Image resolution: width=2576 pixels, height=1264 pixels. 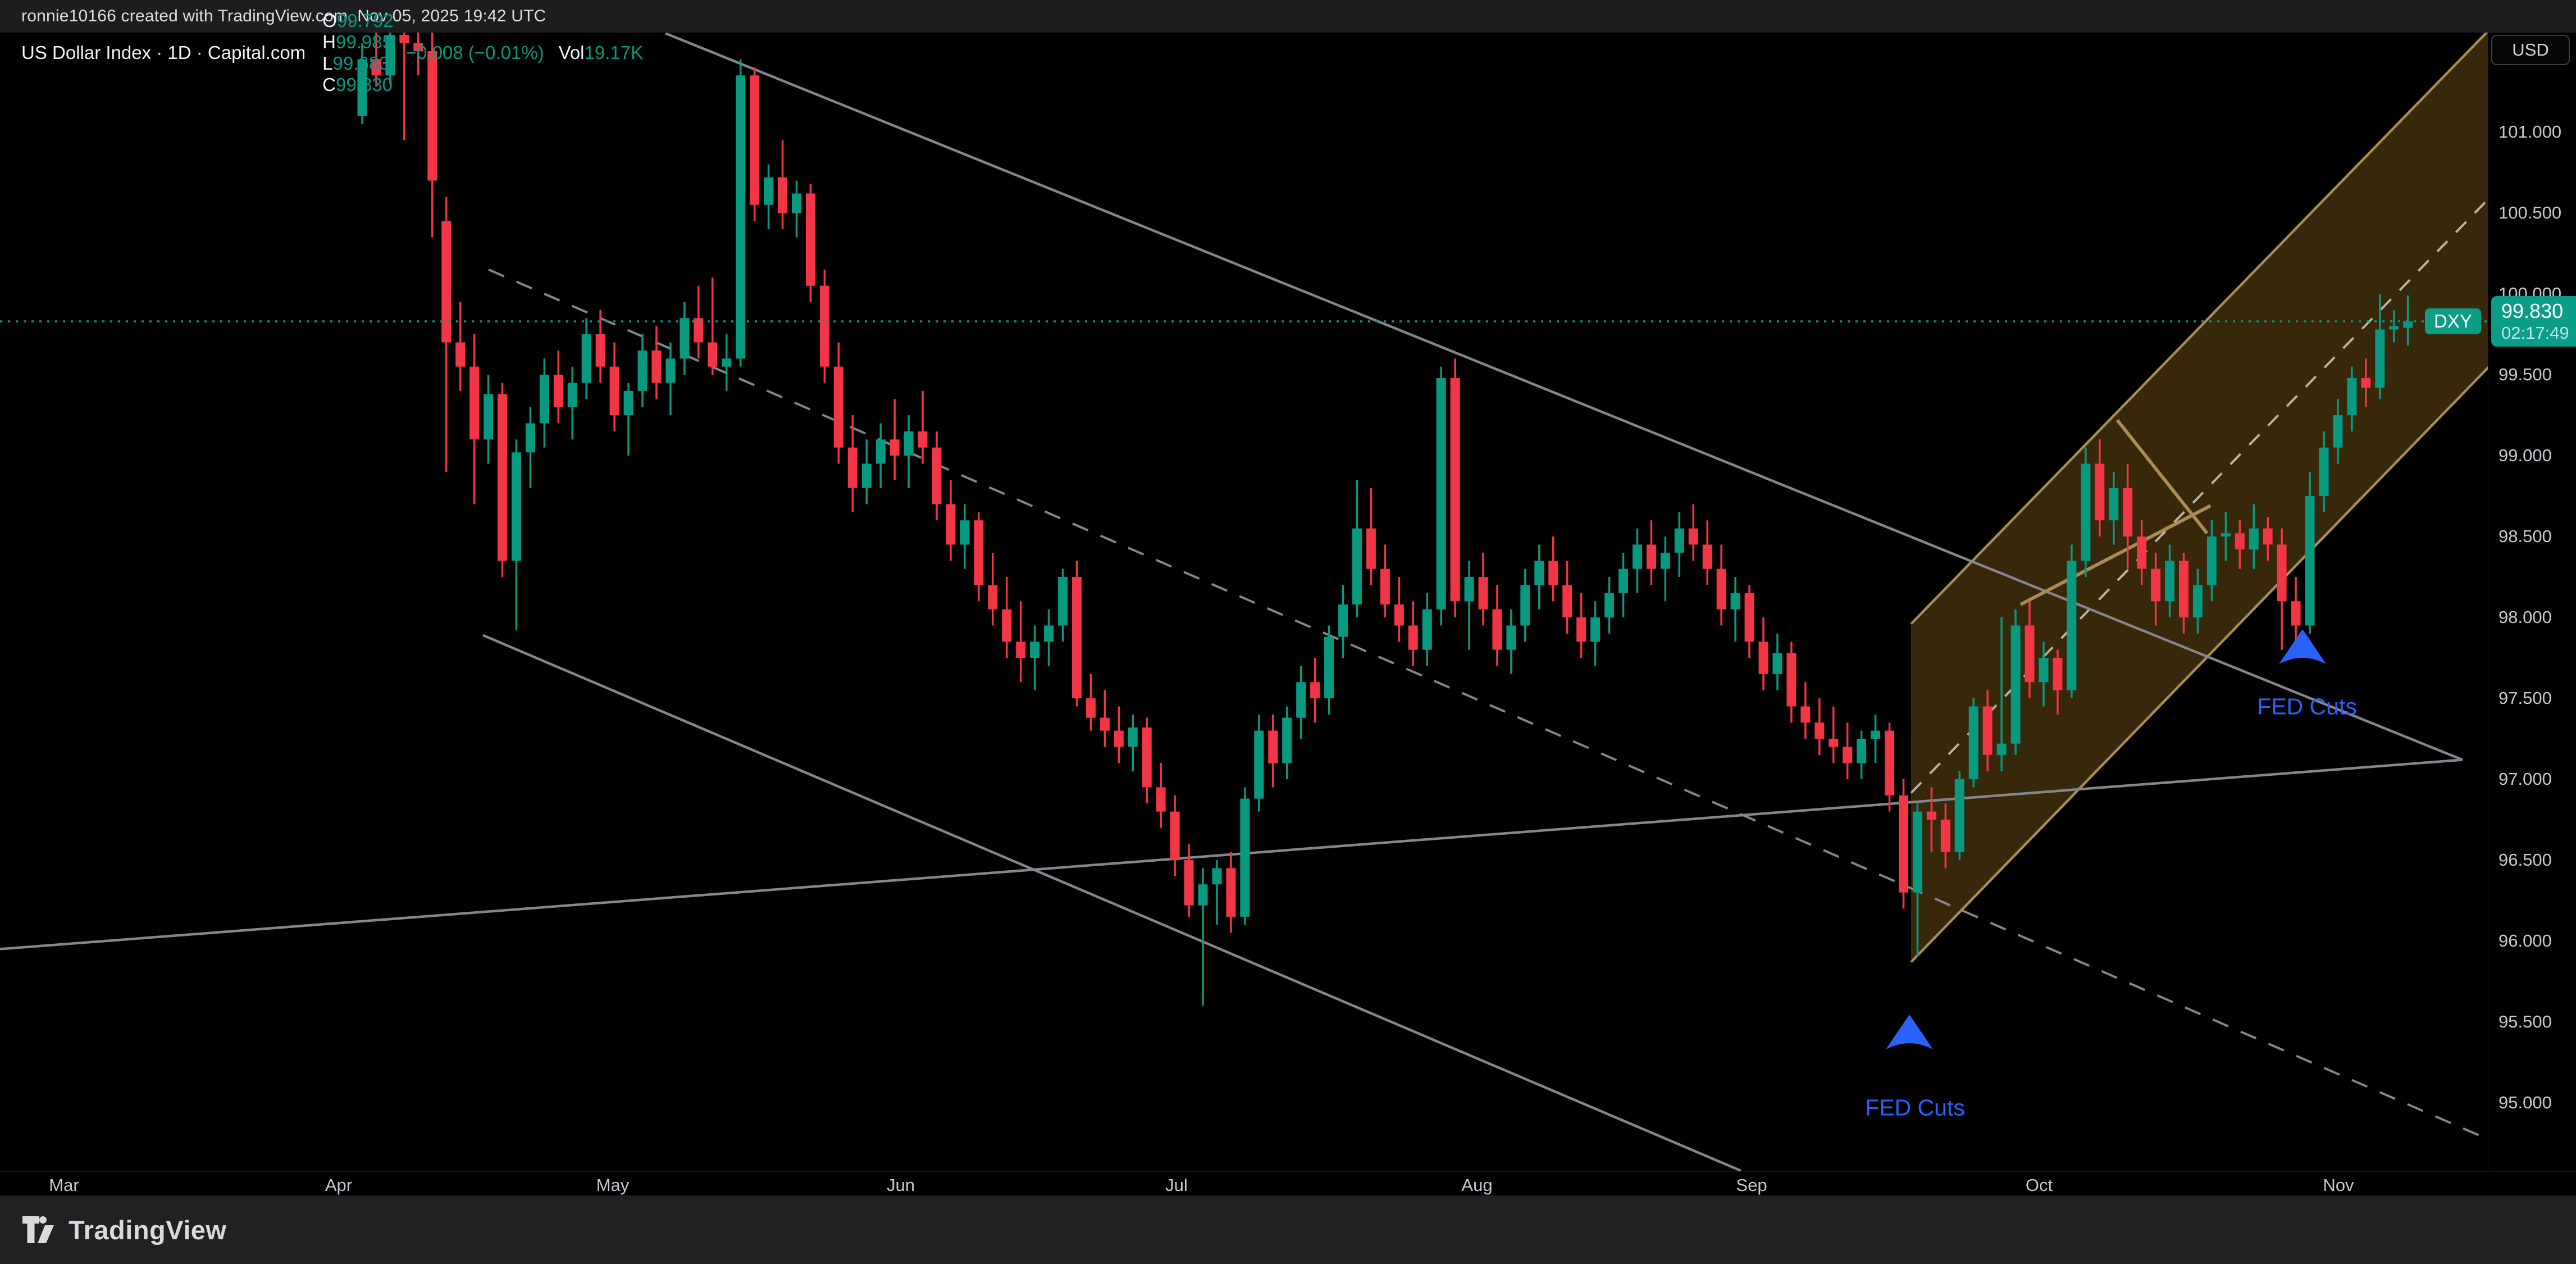 What do you see at coordinates (124, 1230) in the screenshot?
I see `tradingview-logo: TradingView` at bounding box center [124, 1230].